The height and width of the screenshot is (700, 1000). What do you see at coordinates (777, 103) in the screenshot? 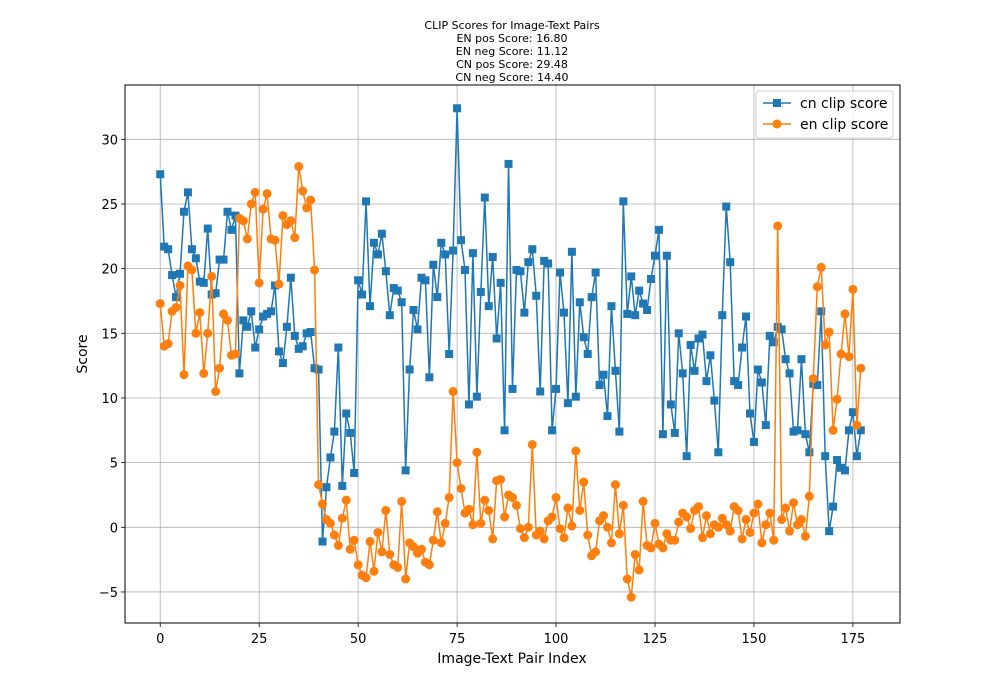
I see `legend-marker-cn` at bounding box center [777, 103].